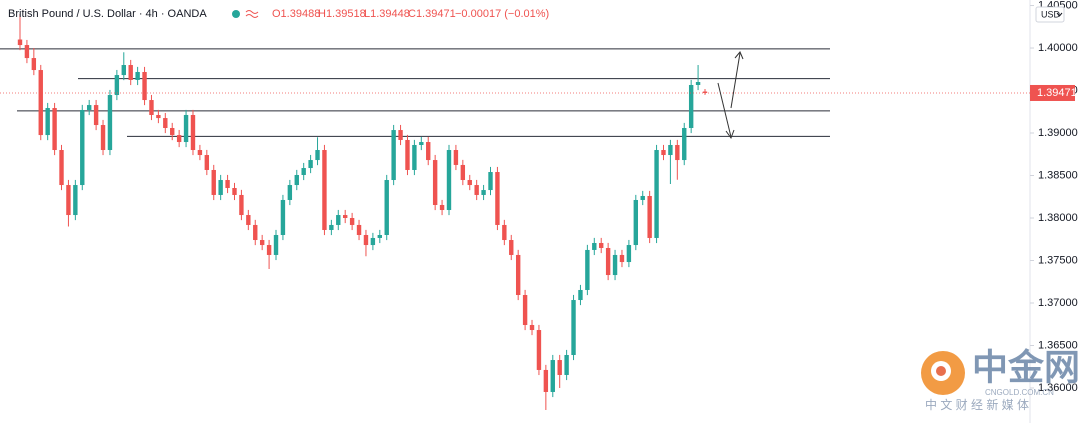  What do you see at coordinates (1058, 133) in the screenshot?
I see `y-tick-label: 1.39000` at bounding box center [1058, 133].